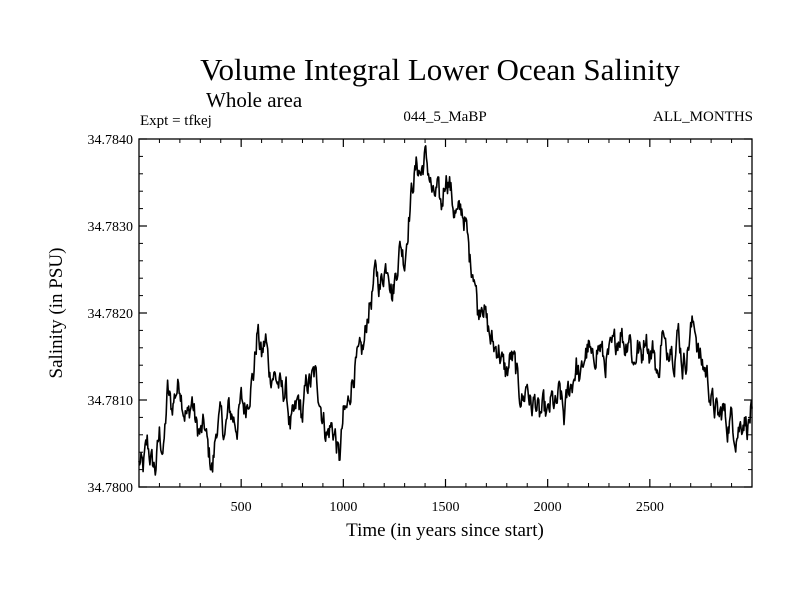 The height and width of the screenshot is (600, 800). What do you see at coordinates (111, 314) in the screenshot?
I see `y-tick-label: 34.7820` at bounding box center [111, 314].